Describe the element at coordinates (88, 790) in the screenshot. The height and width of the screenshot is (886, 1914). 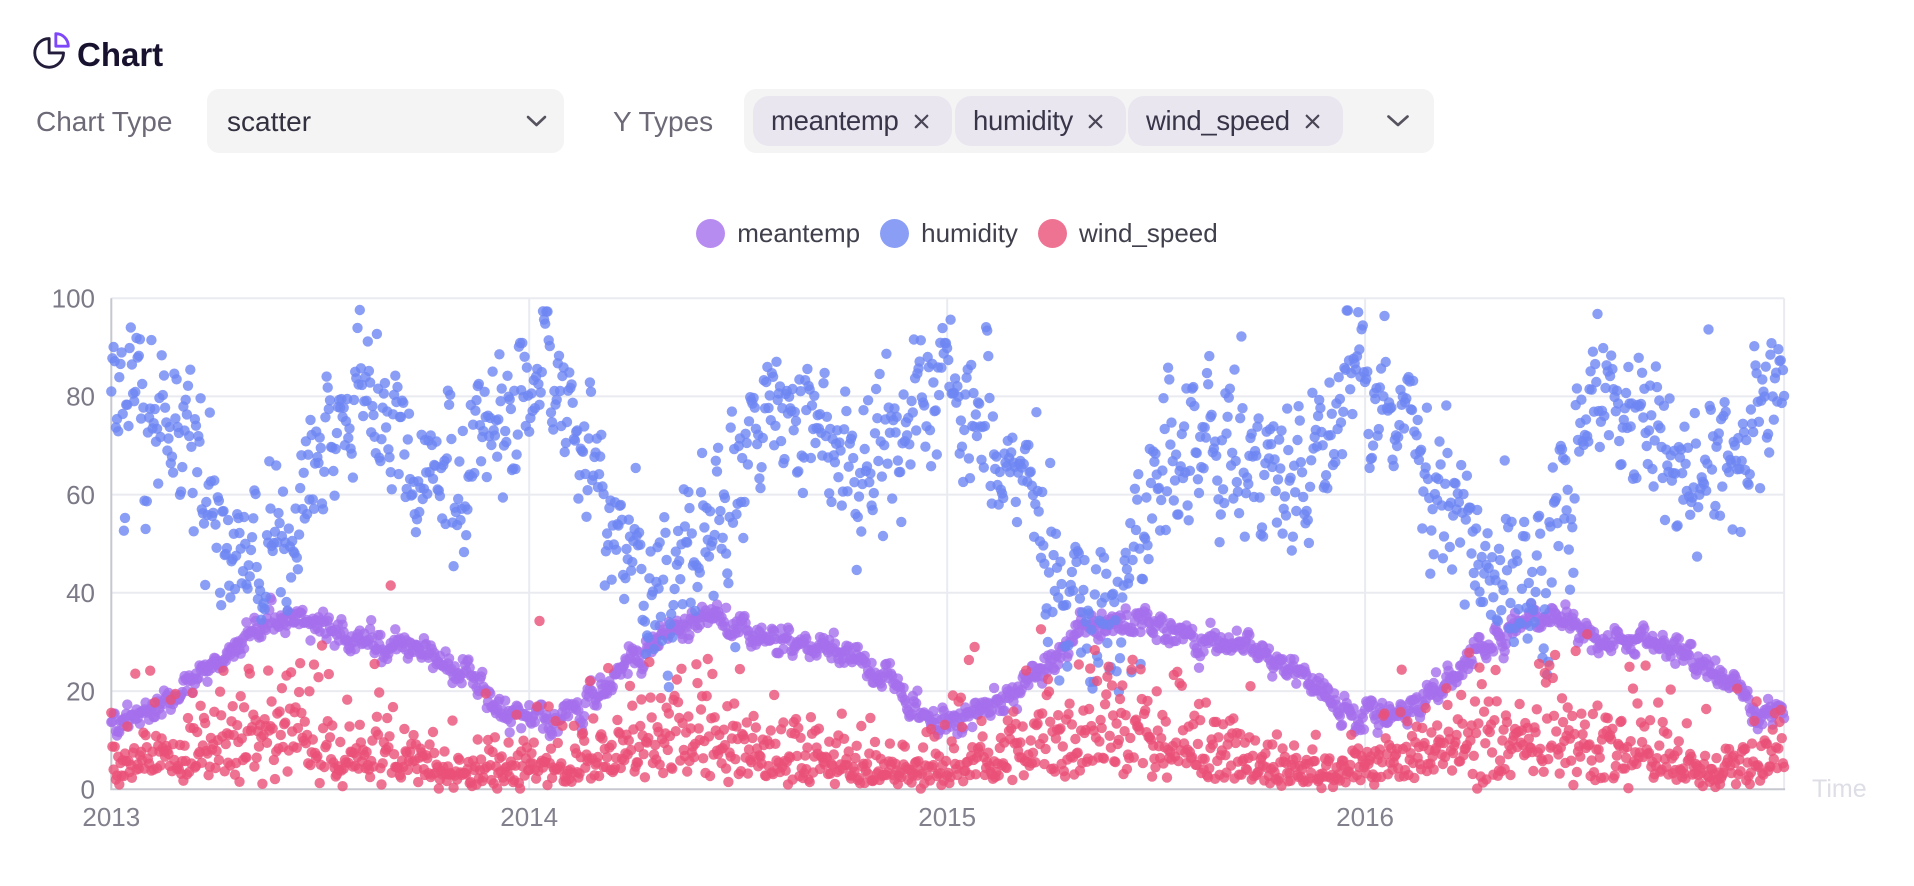
I see `svg-text: 0` at that location.